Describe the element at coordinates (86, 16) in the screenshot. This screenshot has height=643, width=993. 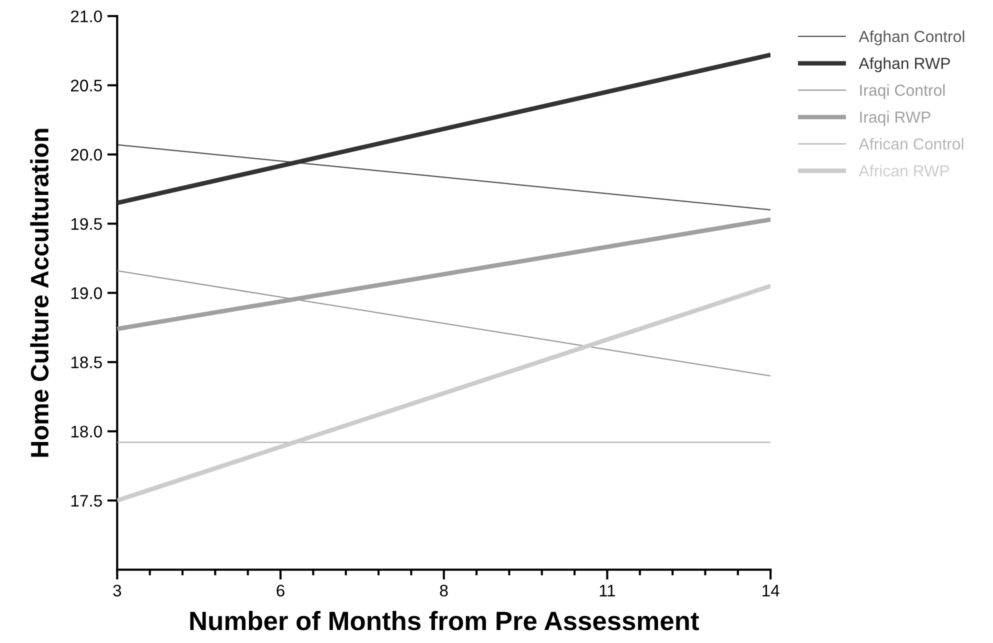
I see `y-tick-label: 21.0` at that location.